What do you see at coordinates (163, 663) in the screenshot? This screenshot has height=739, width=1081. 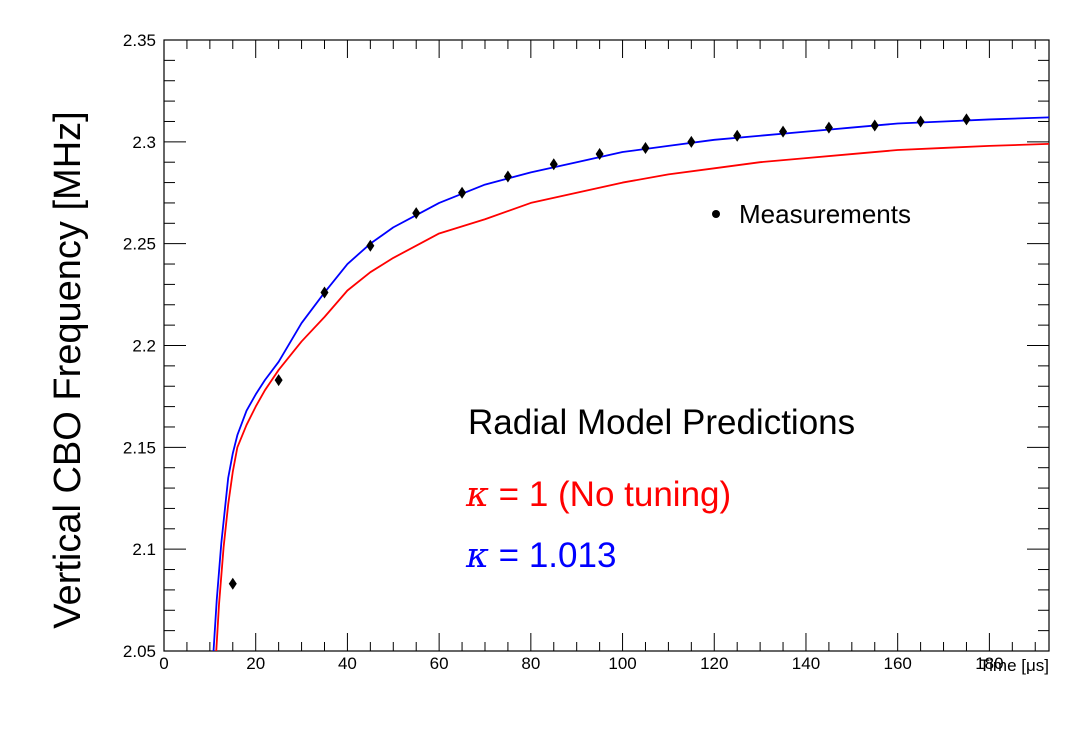 I see `x-tick-label: 0` at bounding box center [163, 663].